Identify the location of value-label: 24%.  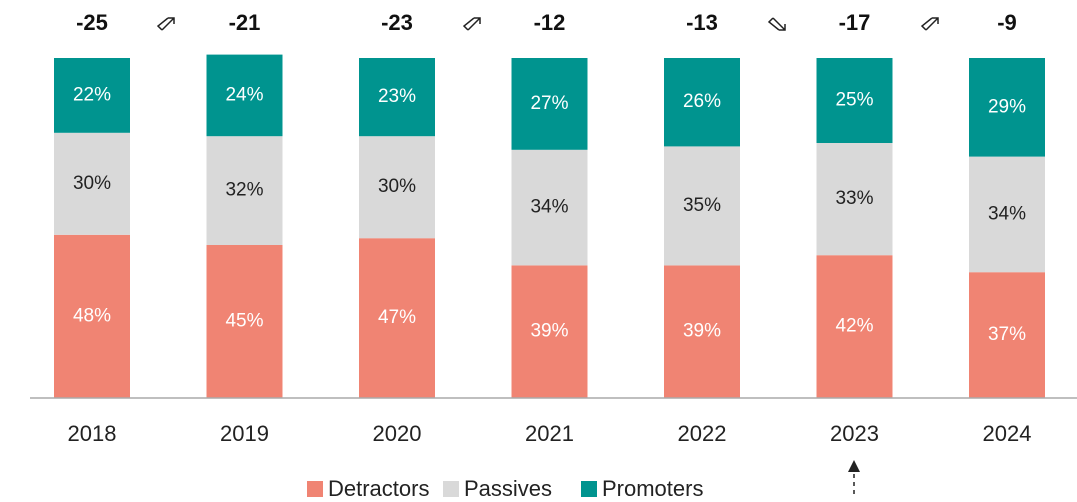
(244, 94).